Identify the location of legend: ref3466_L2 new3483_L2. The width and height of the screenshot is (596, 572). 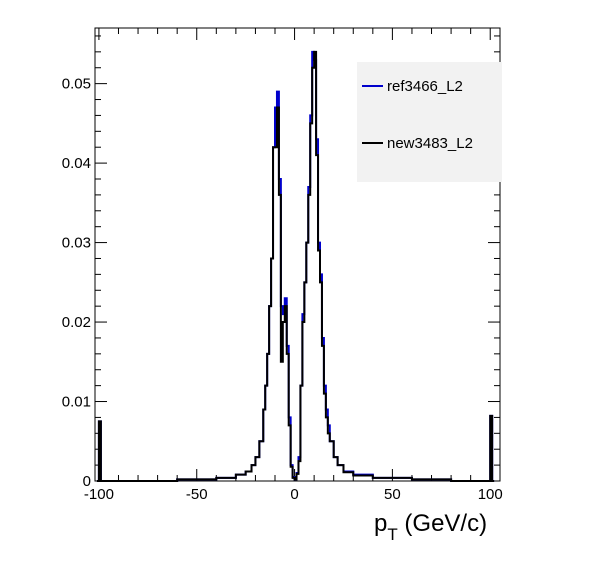
(429, 122).